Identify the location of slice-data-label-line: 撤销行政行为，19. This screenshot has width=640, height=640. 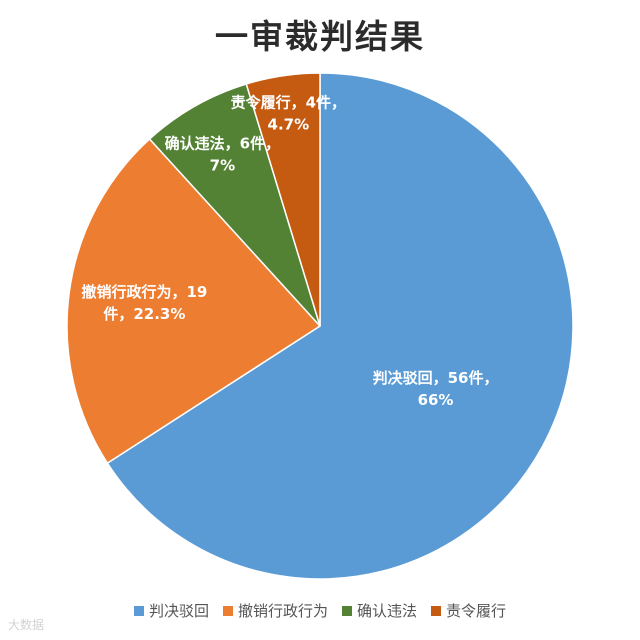
(144, 292).